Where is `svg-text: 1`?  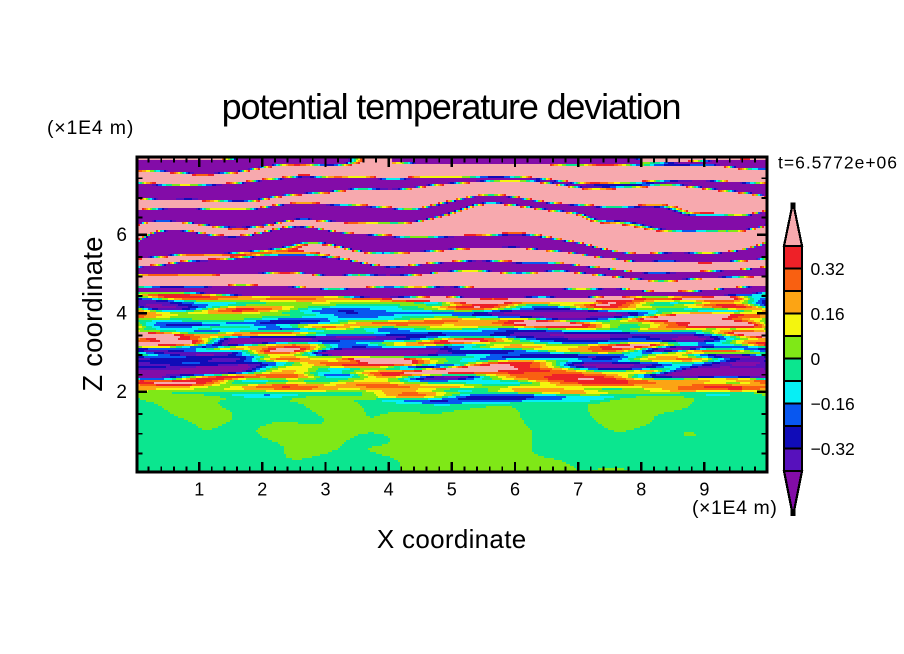 svg-text: 1 is located at coordinates (199, 490).